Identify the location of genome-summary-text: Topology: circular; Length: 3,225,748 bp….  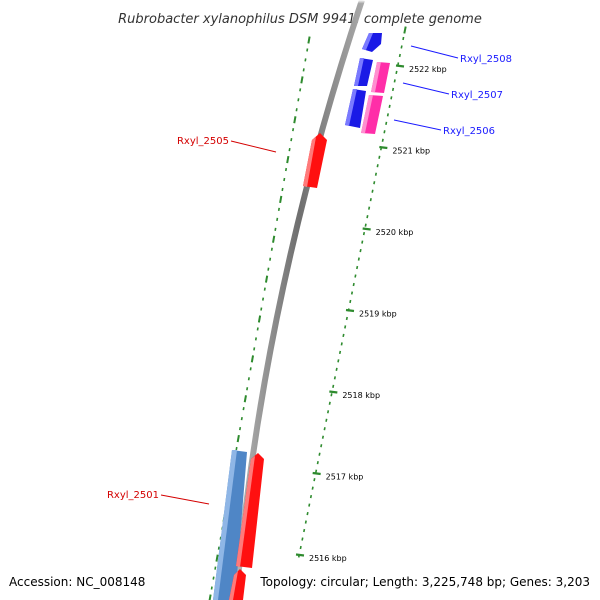
(424, 582).